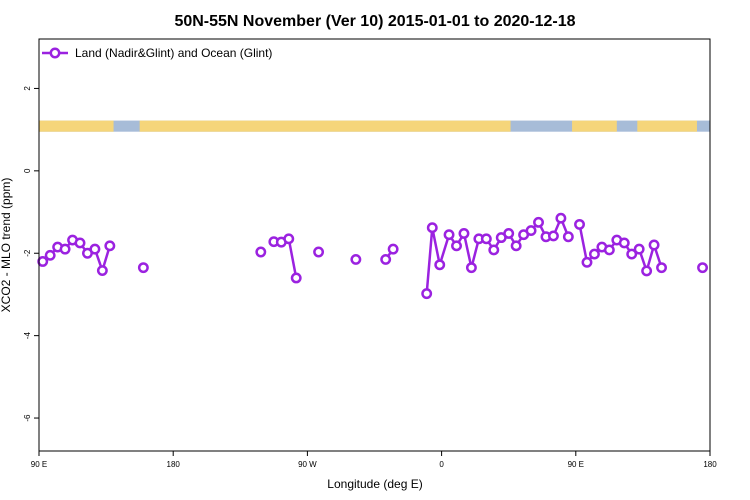 Image resolution: width=750 pixels, height=500 pixels. I want to click on x-axis: 90 E 180 90 W 0 90 E 180, so click(374, 460).